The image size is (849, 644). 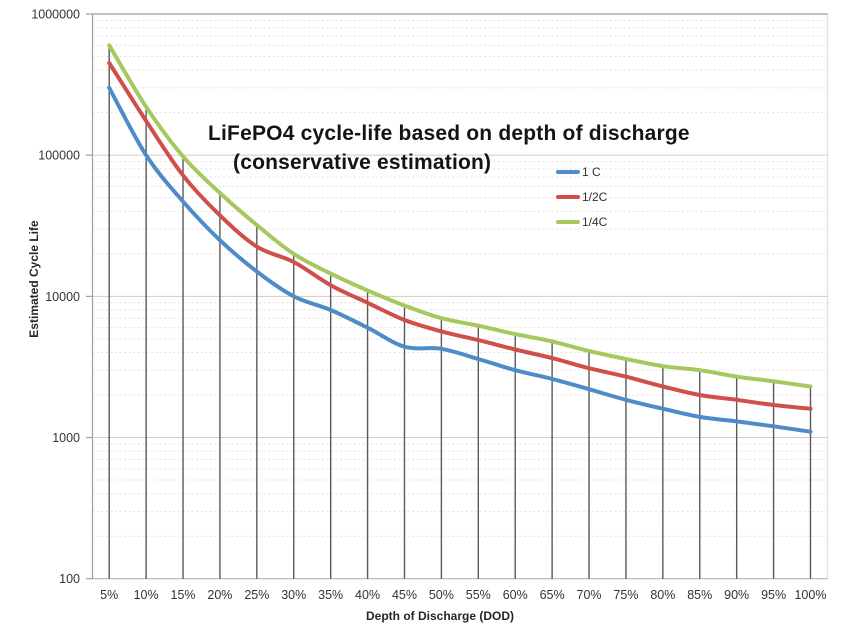 I want to click on legend-swatch-1-2c, so click(x=568, y=196).